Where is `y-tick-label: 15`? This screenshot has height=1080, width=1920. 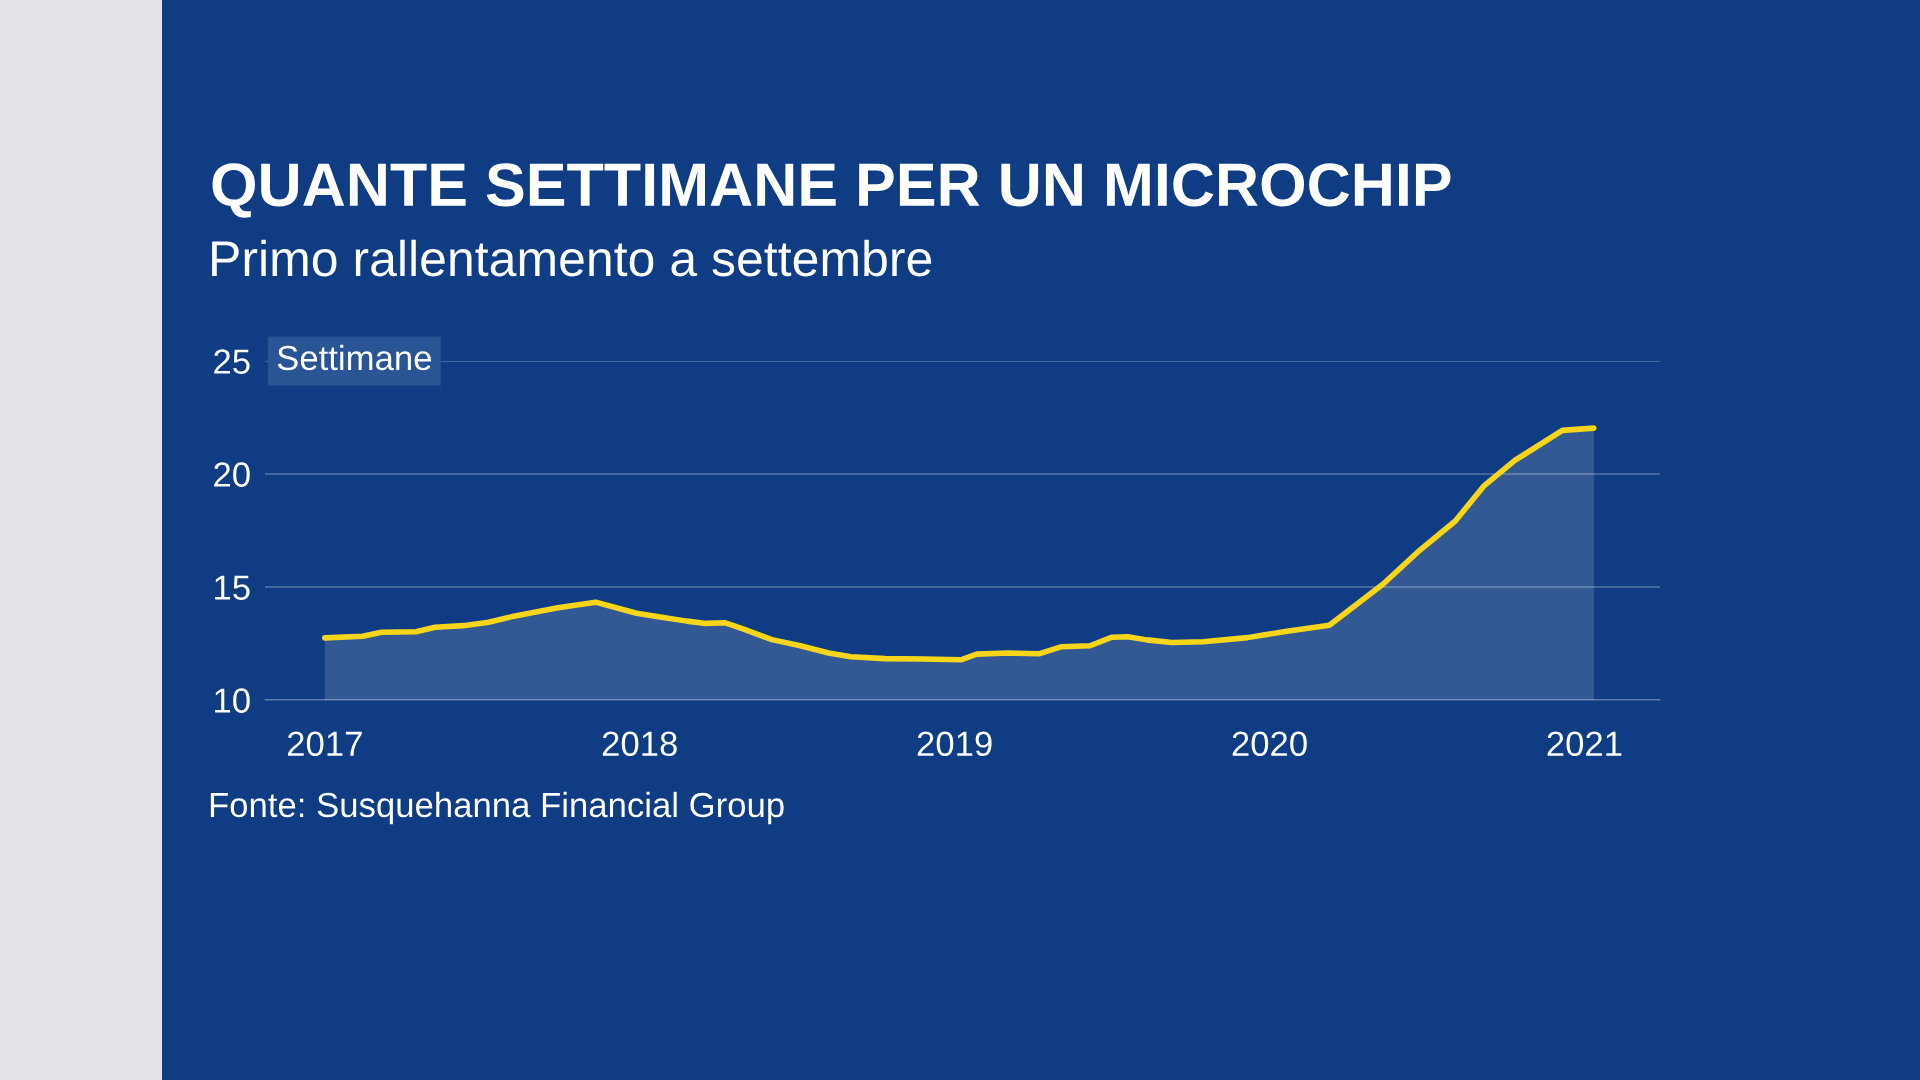 y-tick-label: 15 is located at coordinates (232, 587).